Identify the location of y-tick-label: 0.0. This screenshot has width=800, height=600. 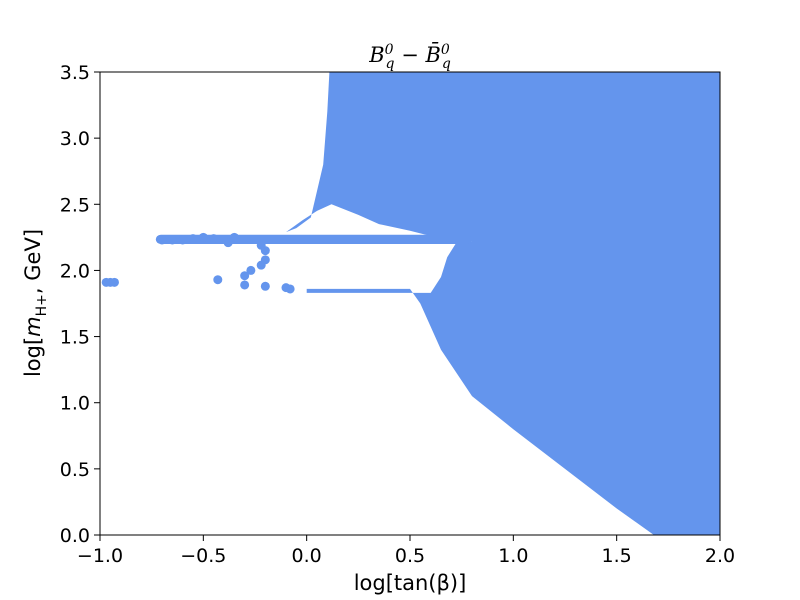
(75, 536).